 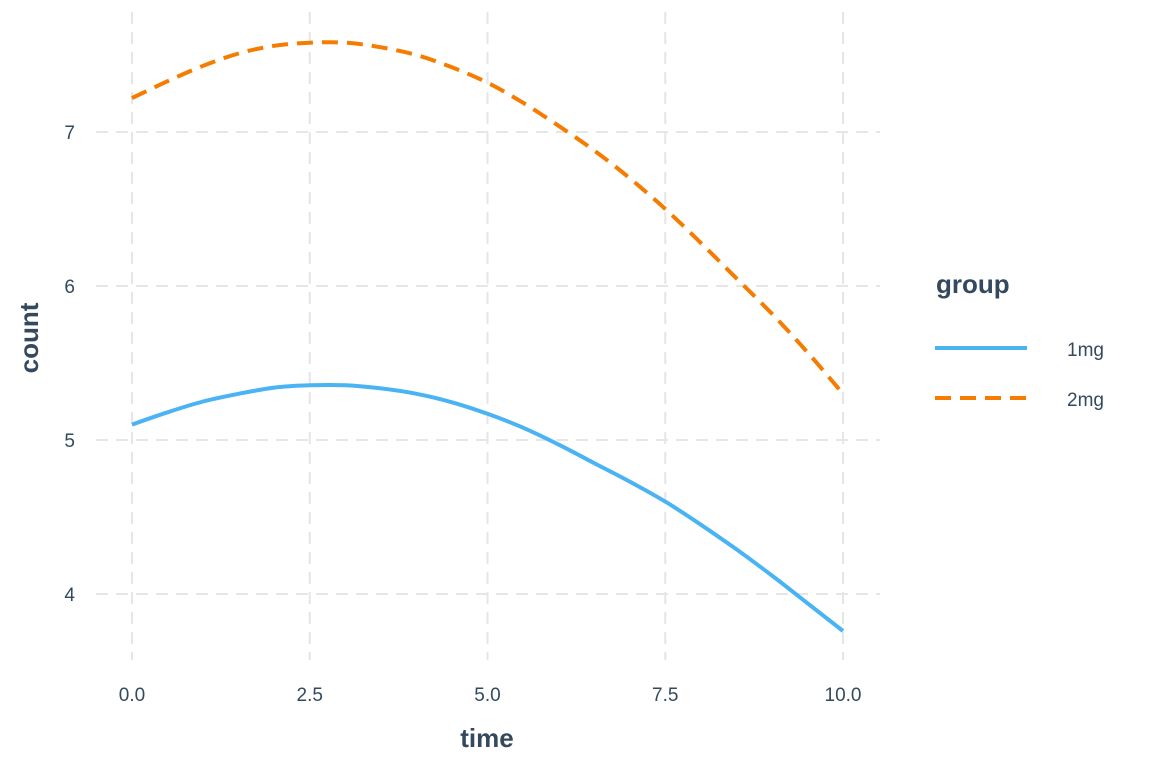 What do you see at coordinates (29, 337) in the screenshot?
I see `y-axis-title: count` at bounding box center [29, 337].